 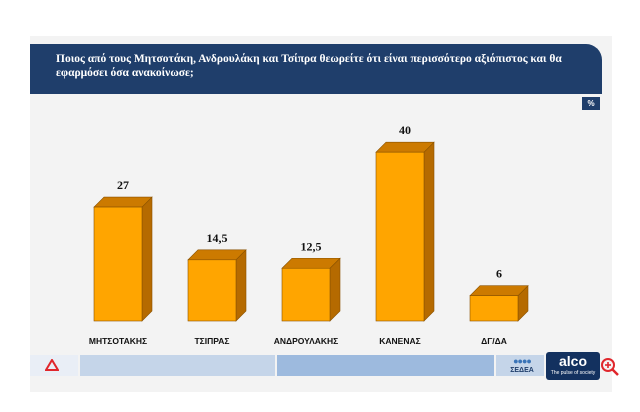 I want to click on alco-logo: alco The pulse of society, so click(x=573, y=366).